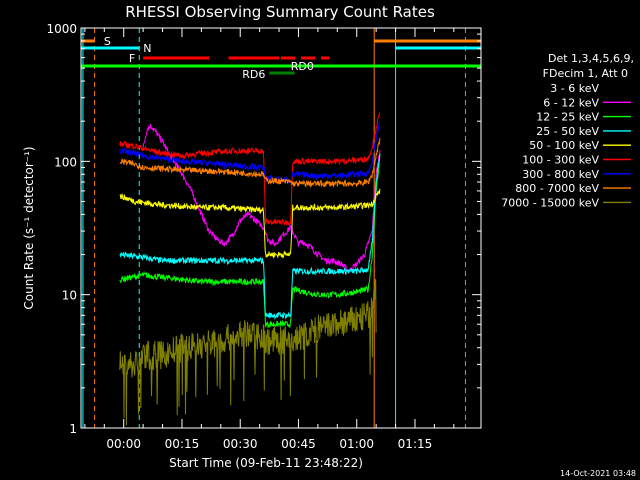  What do you see at coordinates (240, 444) in the screenshot?
I see `x-tick-label: 00:30` at bounding box center [240, 444].